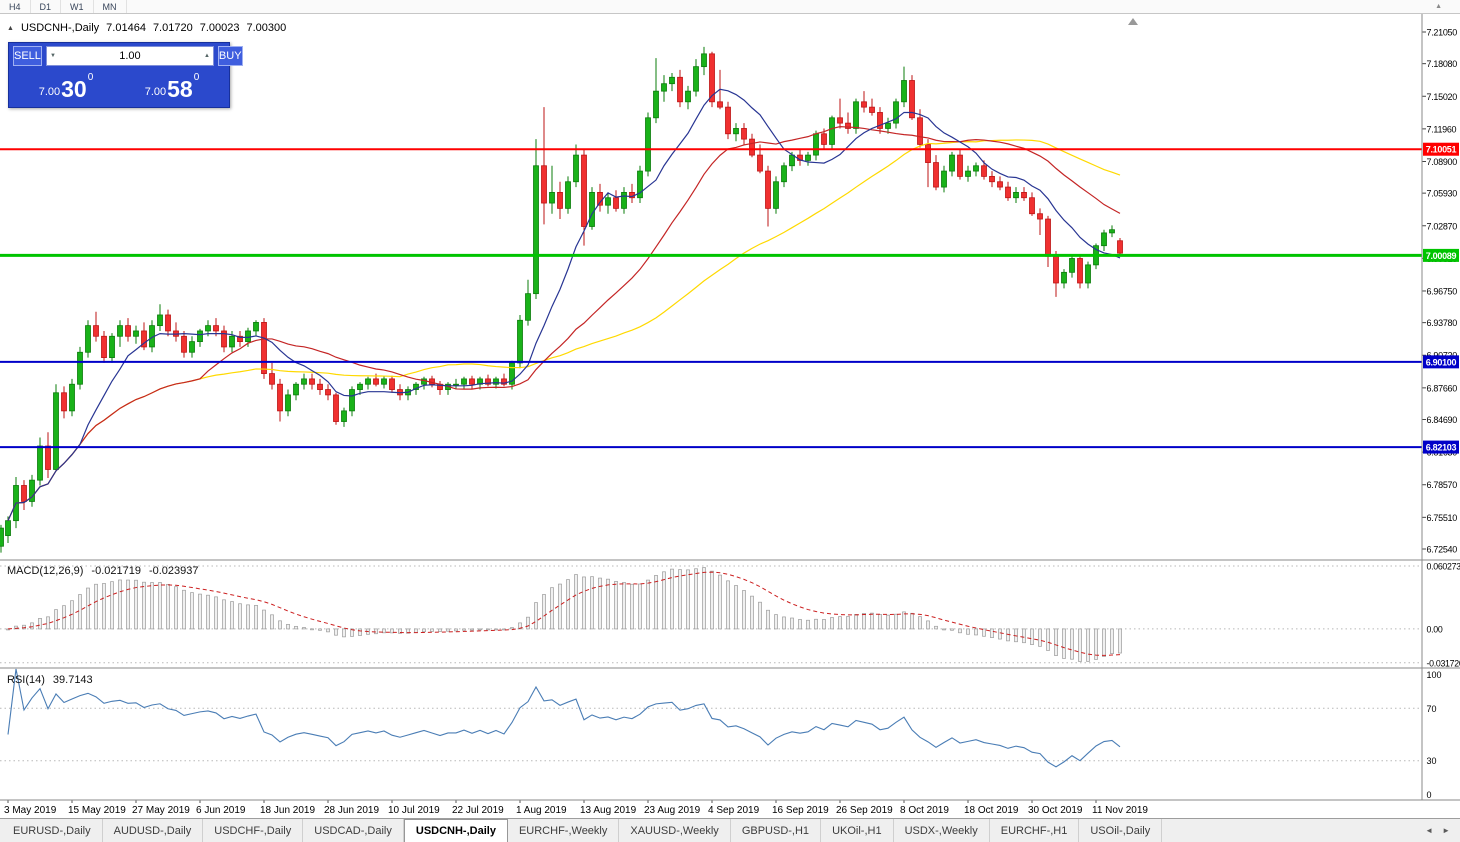 Image resolution: width=1460 pixels, height=842 pixels. Describe the element at coordinates (734, 810) in the screenshot. I see `svg-text: 4 Sep 2019` at that location.